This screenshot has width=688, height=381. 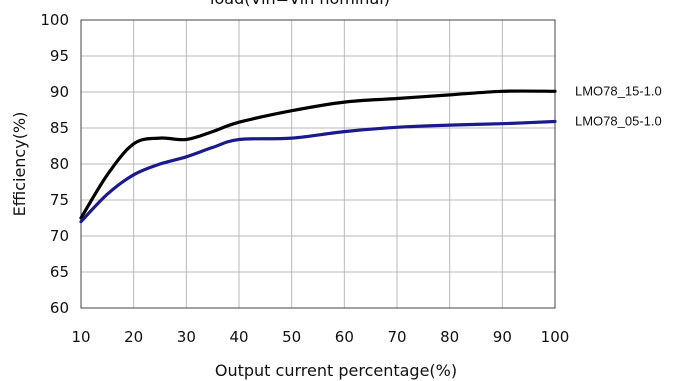 I want to click on x-tick-label: 30, so click(x=186, y=337).